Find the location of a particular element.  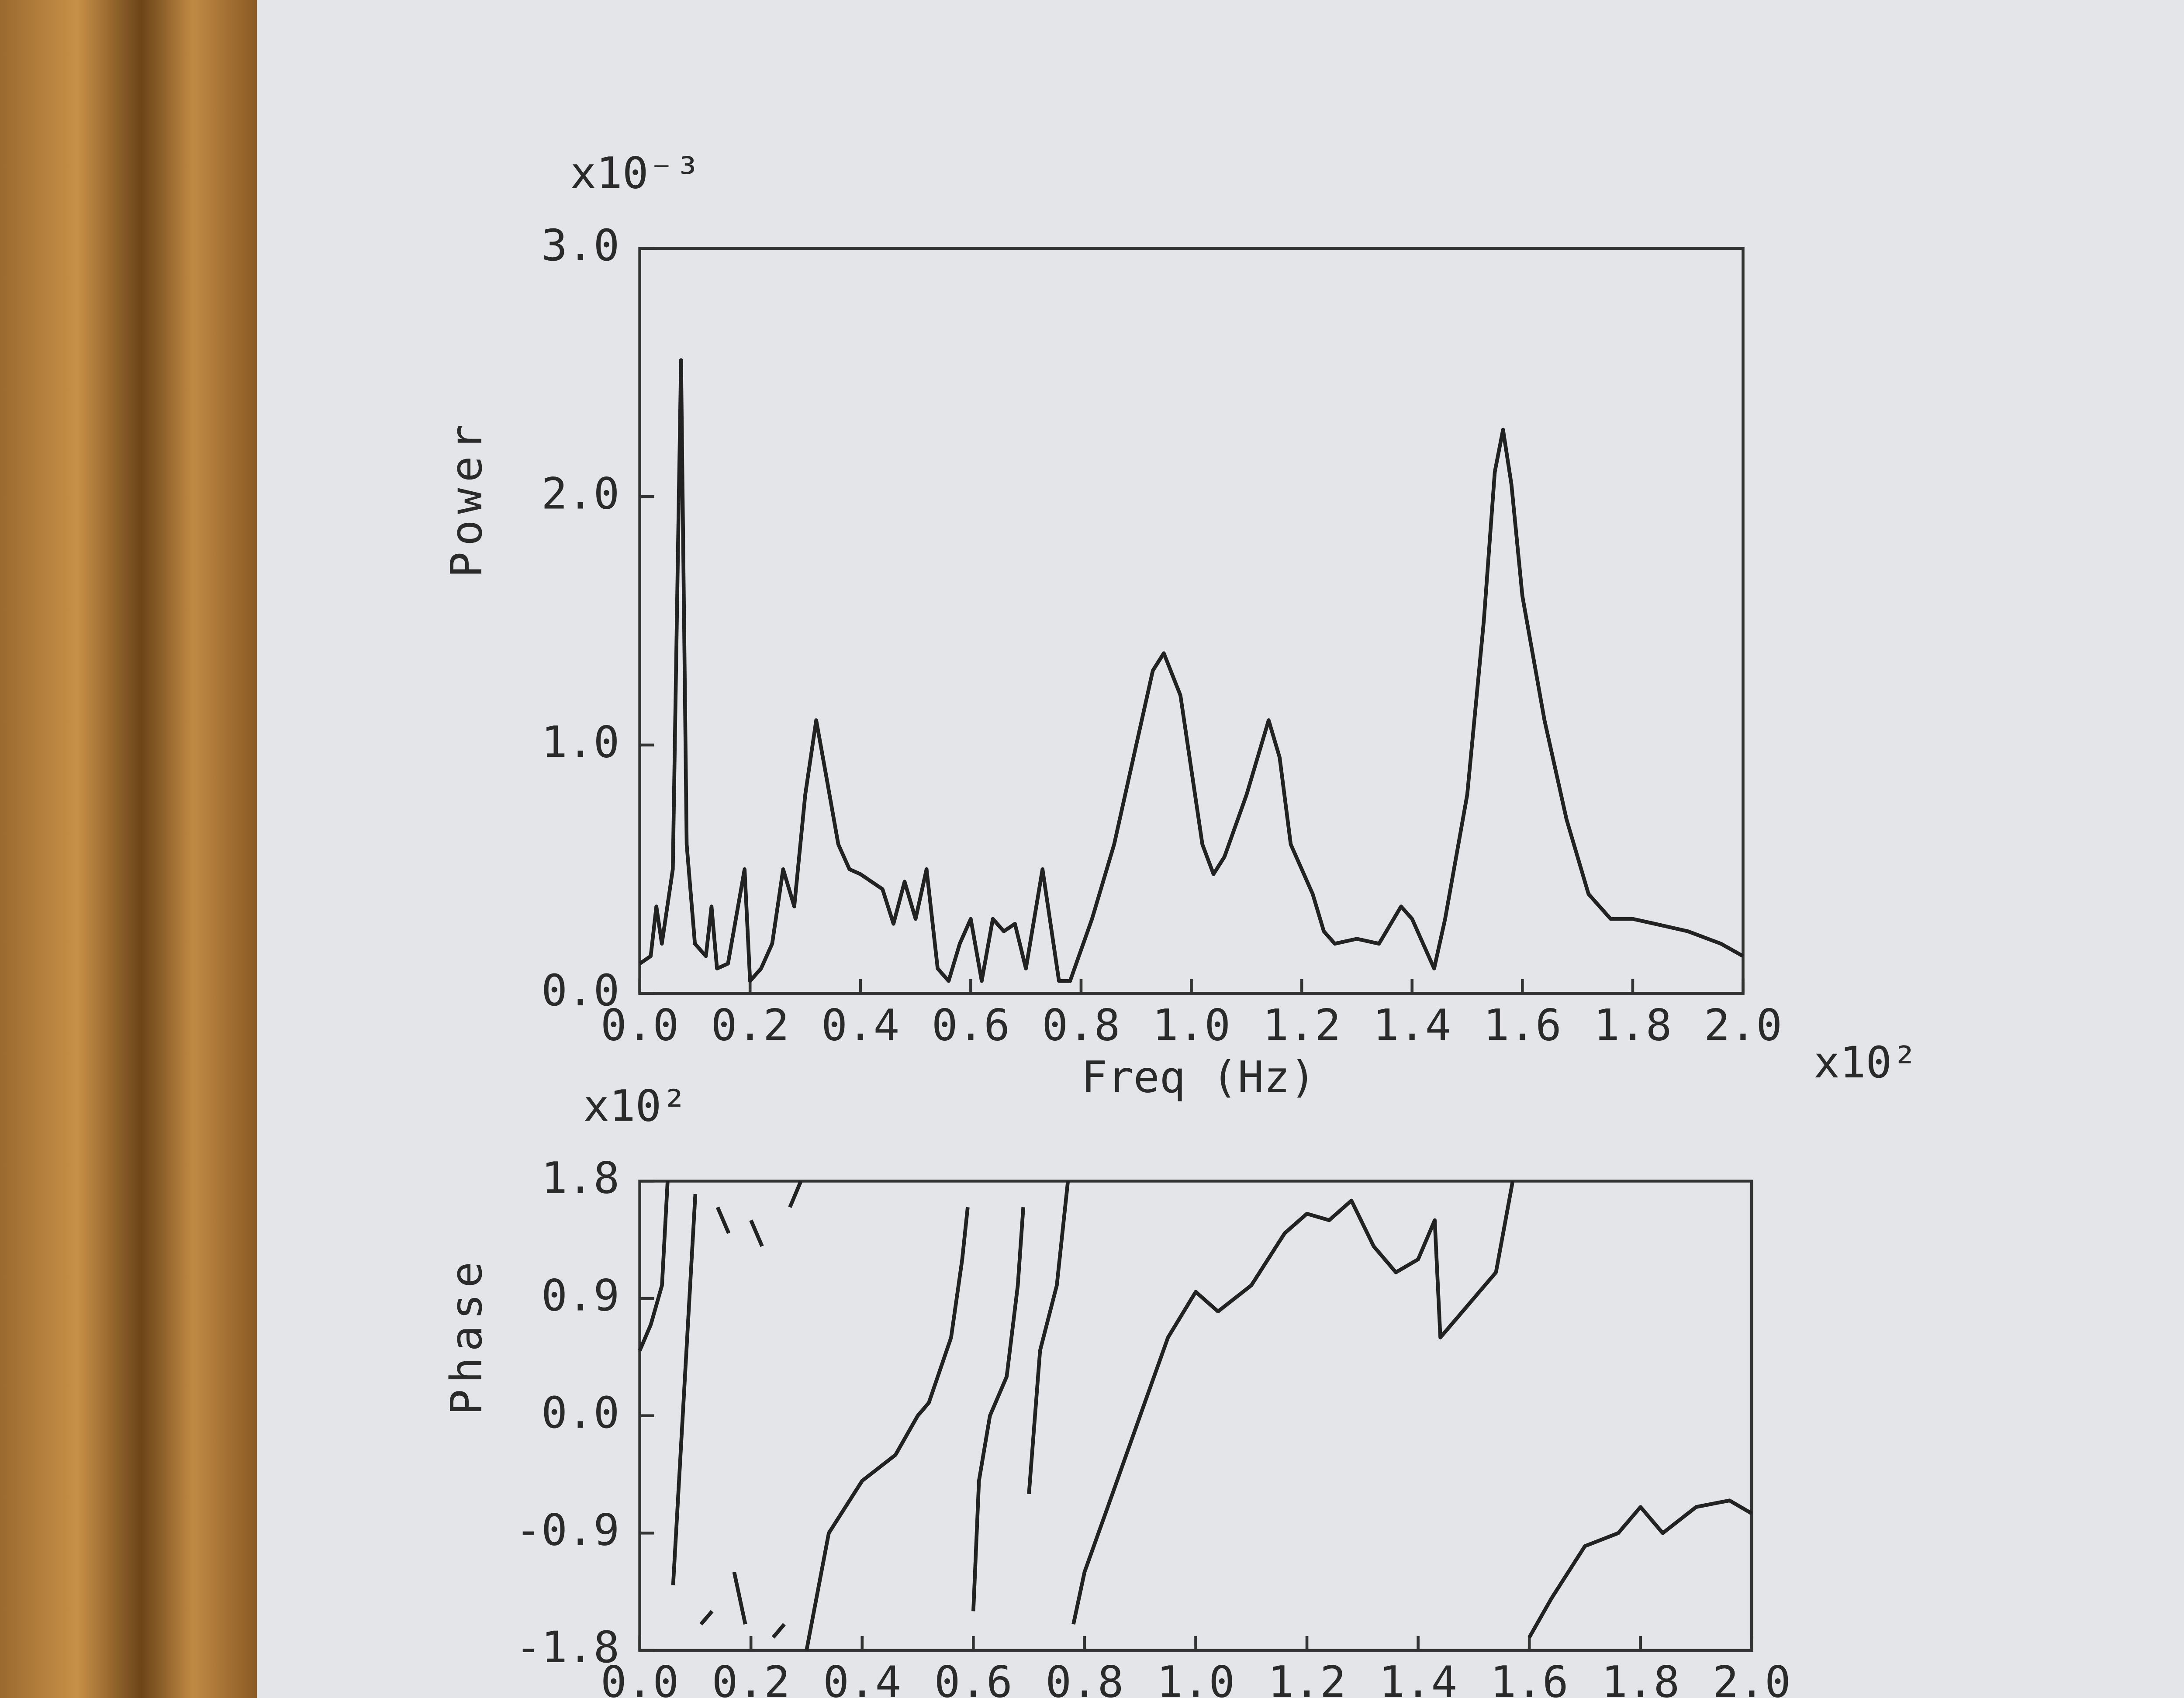

y-multiplier: x10² is located at coordinates (635, 1106).